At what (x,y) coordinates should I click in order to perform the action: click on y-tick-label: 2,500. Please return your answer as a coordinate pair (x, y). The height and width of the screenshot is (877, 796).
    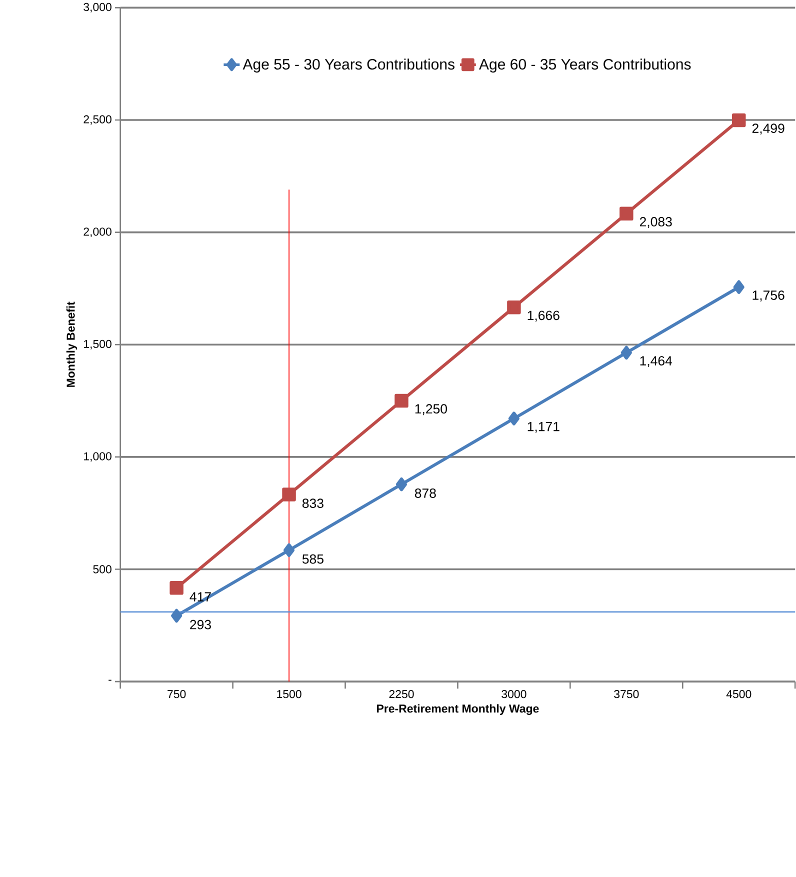
    Looking at the image, I should click on (98, 120).